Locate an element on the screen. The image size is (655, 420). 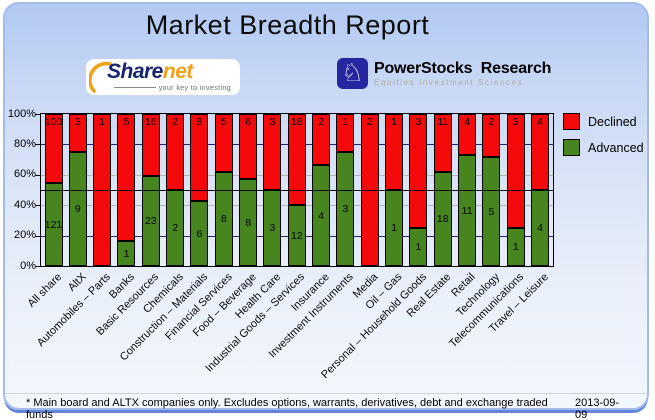
bar-value-advanced: 11 is located at coordinates (467, 210).